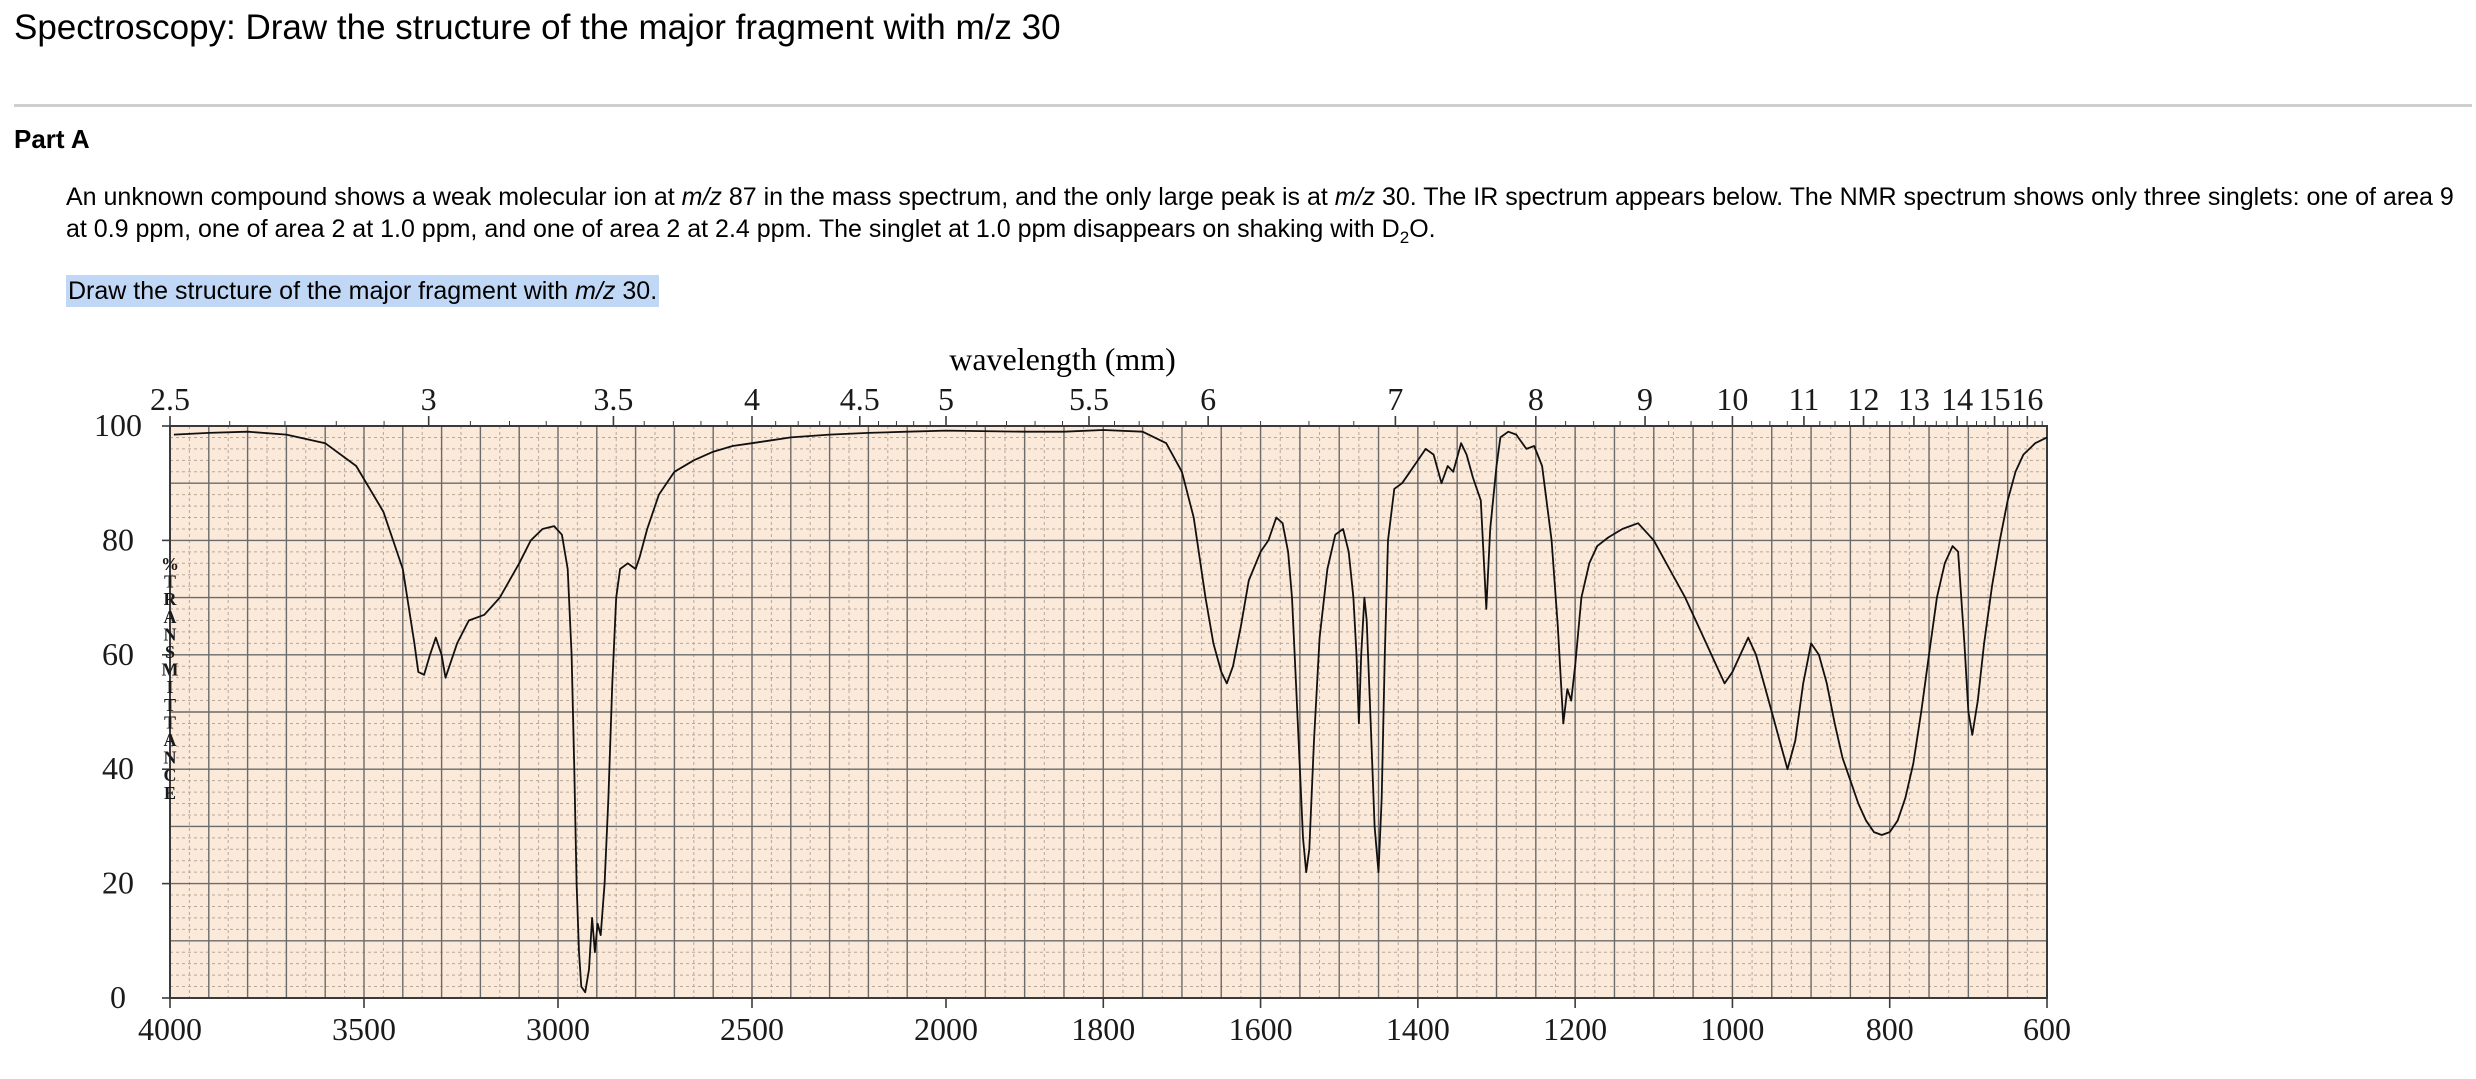 Image resolution: width=2476 pixels, height=1079 pixels. What do you see at coordinates (1243, 105) in the screenshot?
I see `title-divider` at bounding box center [1243, 105].